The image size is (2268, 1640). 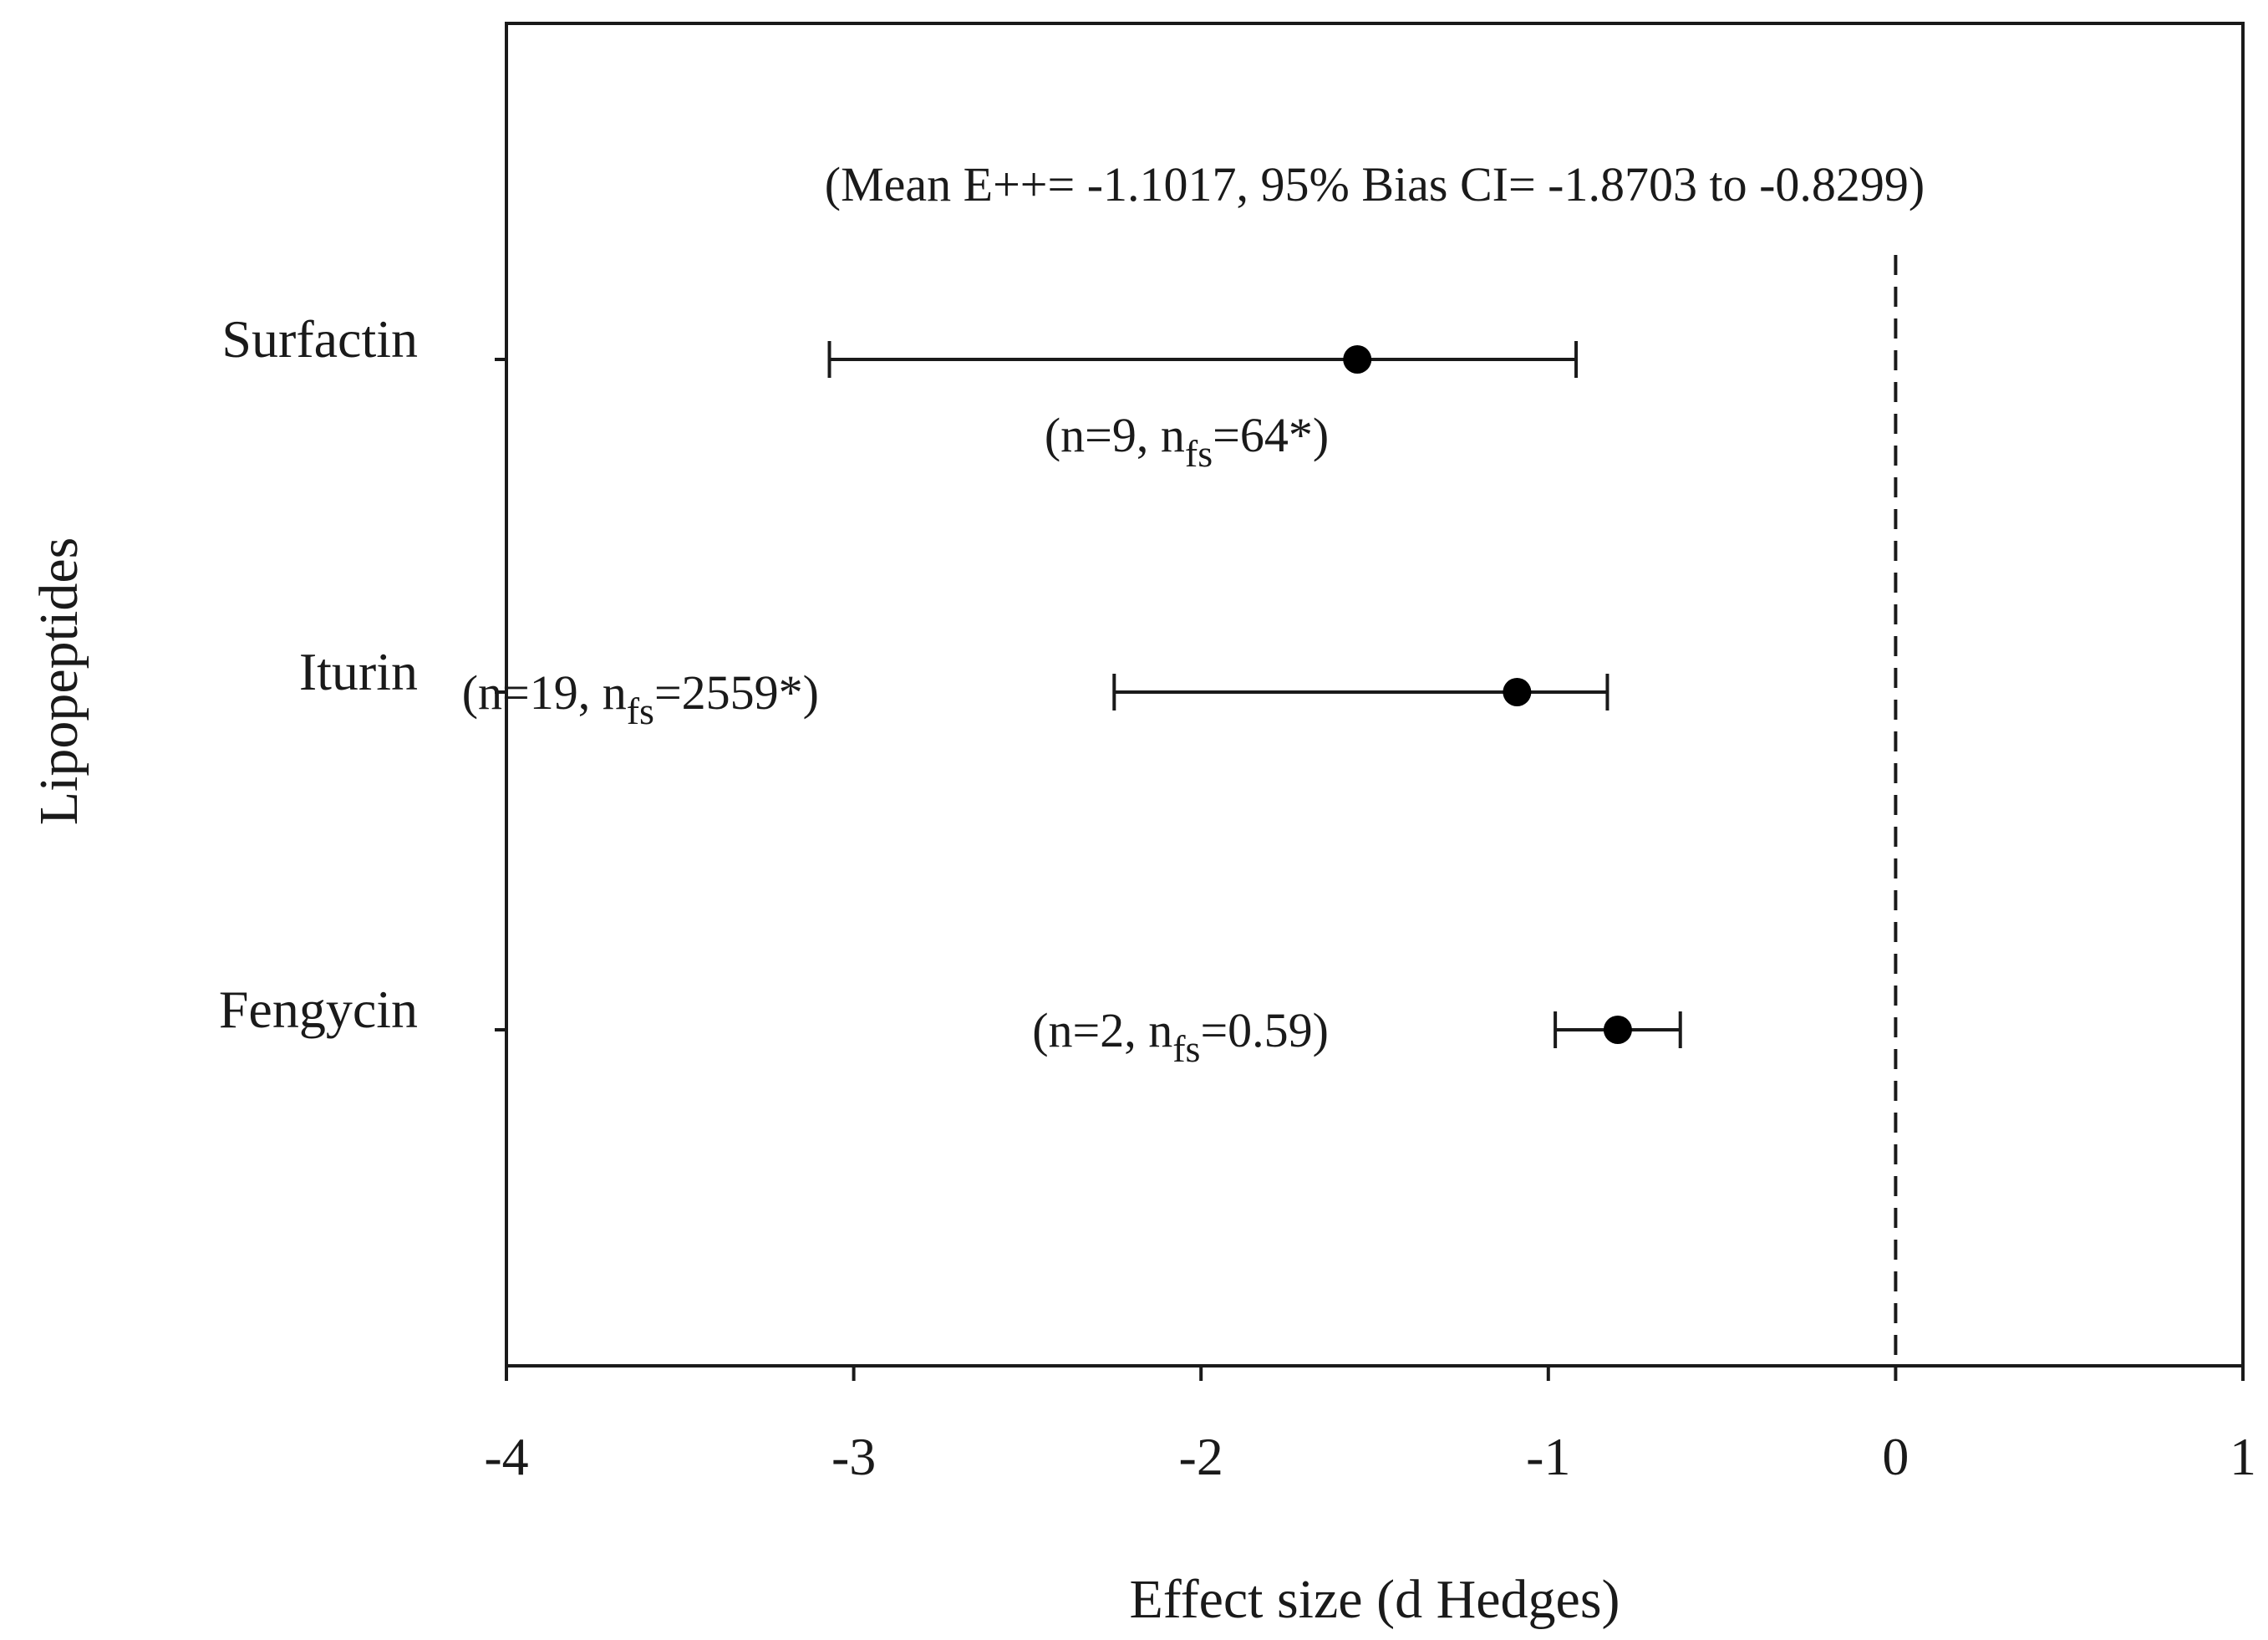 What do you see at coordinates (58, 681) in the screenshot?
I see `y-axis-title: Lipopeptides` at bounding box center [58, 681].